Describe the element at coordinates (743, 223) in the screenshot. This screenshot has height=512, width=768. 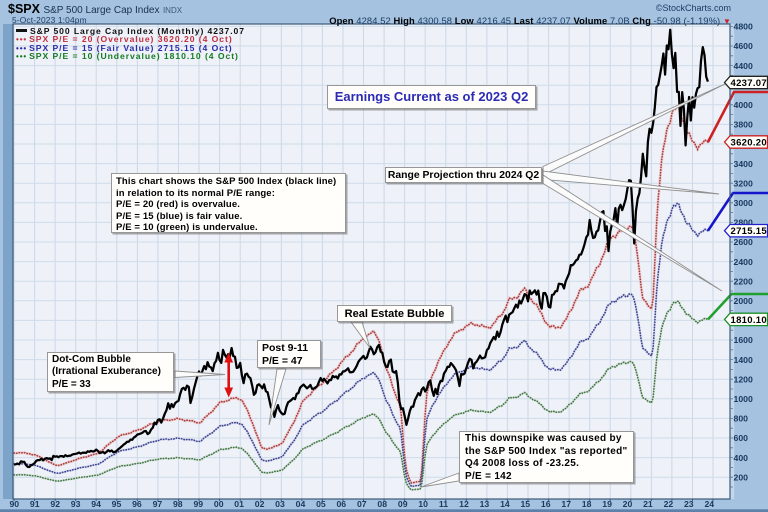
I see `svg-text: 2800` at that location.